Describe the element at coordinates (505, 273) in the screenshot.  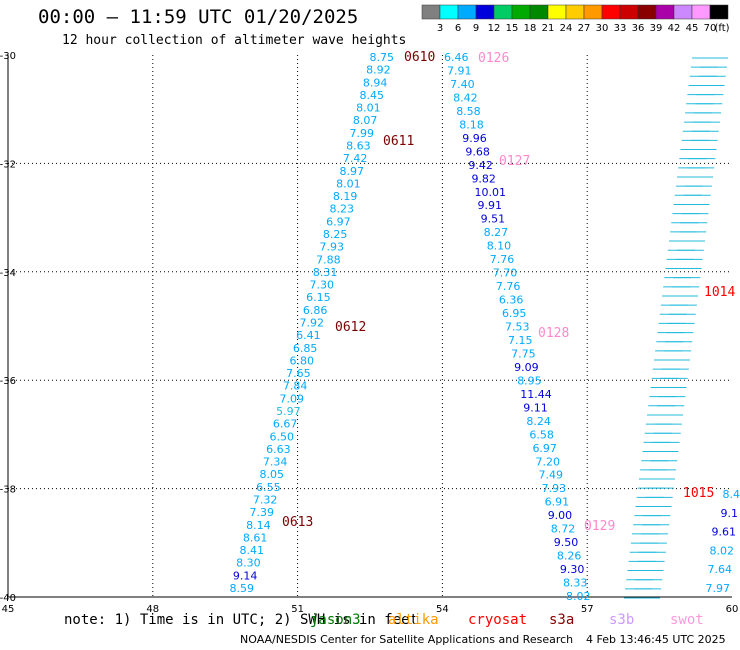
I see `track-value-label: 7.70` at that location.